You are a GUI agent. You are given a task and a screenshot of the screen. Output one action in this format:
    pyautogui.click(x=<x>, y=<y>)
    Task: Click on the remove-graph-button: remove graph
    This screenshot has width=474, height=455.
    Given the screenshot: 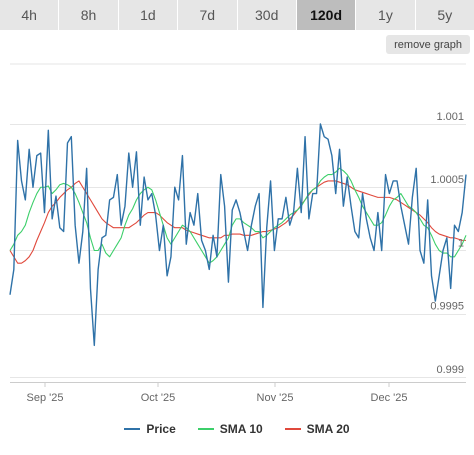 What is the action you would take?
    pyautogui.click(x=428, y=44)
    